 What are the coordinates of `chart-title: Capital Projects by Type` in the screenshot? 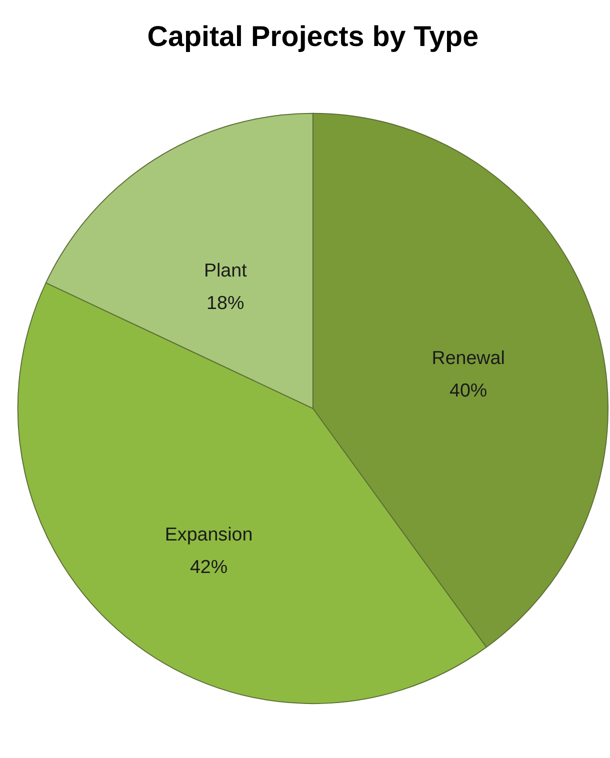 It's located at (313, 37).